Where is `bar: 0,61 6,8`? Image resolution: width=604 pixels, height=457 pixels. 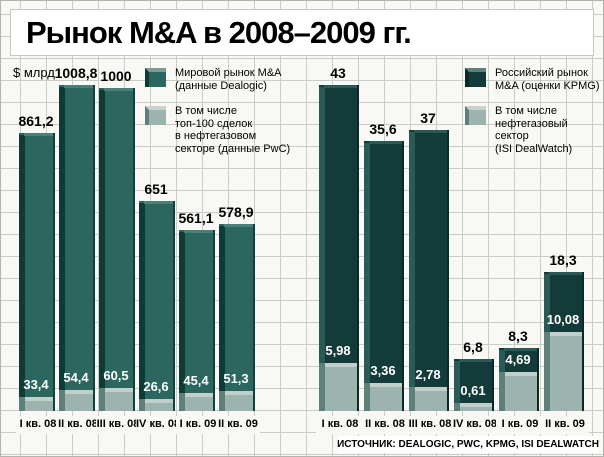
bar: 0,61 6,8 is located at coordinates (474, 375).